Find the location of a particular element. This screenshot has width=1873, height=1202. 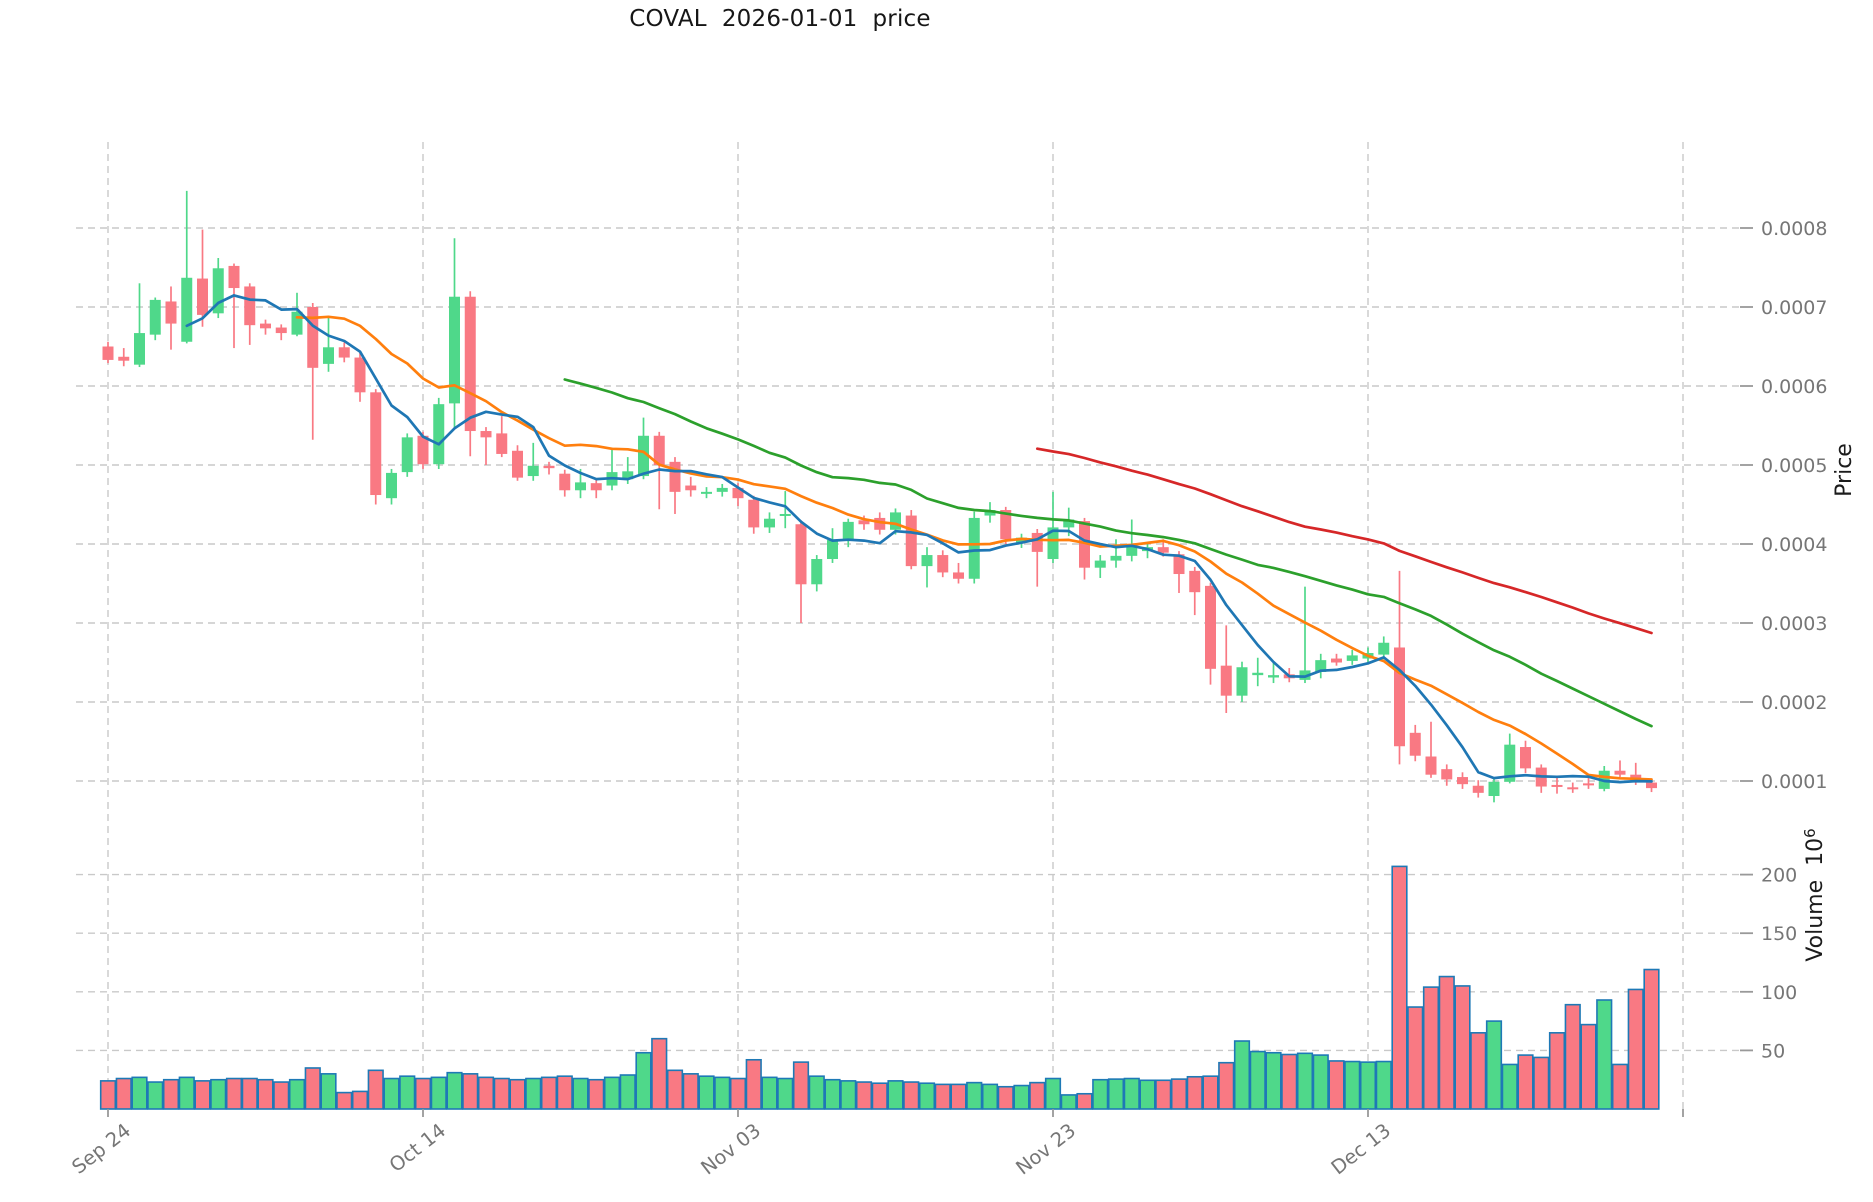

date-tick-label: Nov 03 is located at coordinates (730, 1149).